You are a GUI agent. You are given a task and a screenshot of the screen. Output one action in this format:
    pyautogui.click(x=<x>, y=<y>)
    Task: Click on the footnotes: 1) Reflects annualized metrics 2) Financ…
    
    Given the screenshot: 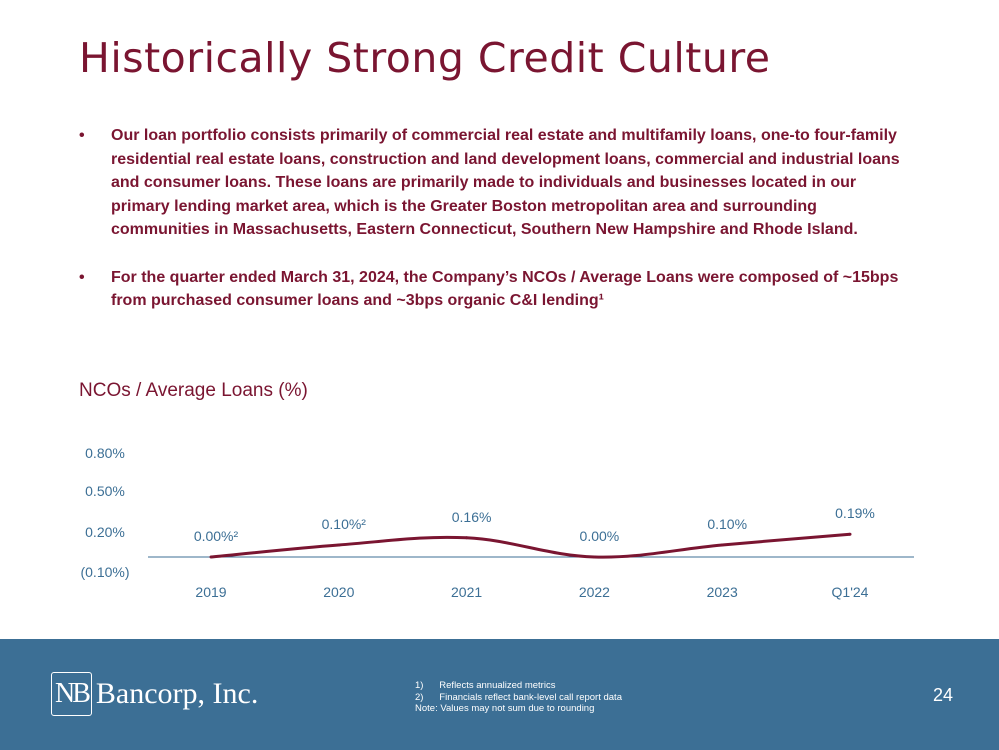 What is the action you would take?
    pyautogui.click(x=518, y=697)
    